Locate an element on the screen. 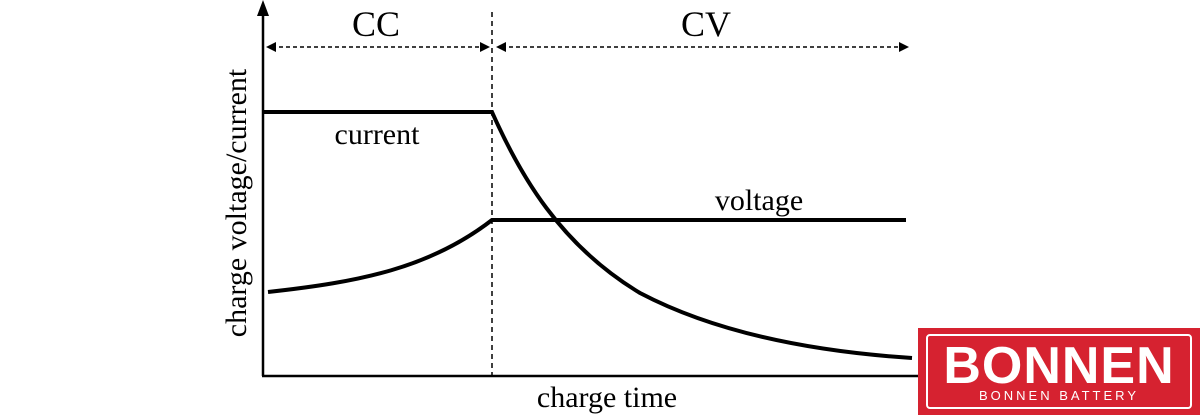 The width and height of the screenshot is (1200, 420). x-axis-label: charge time is located at coordinates (607, 397).